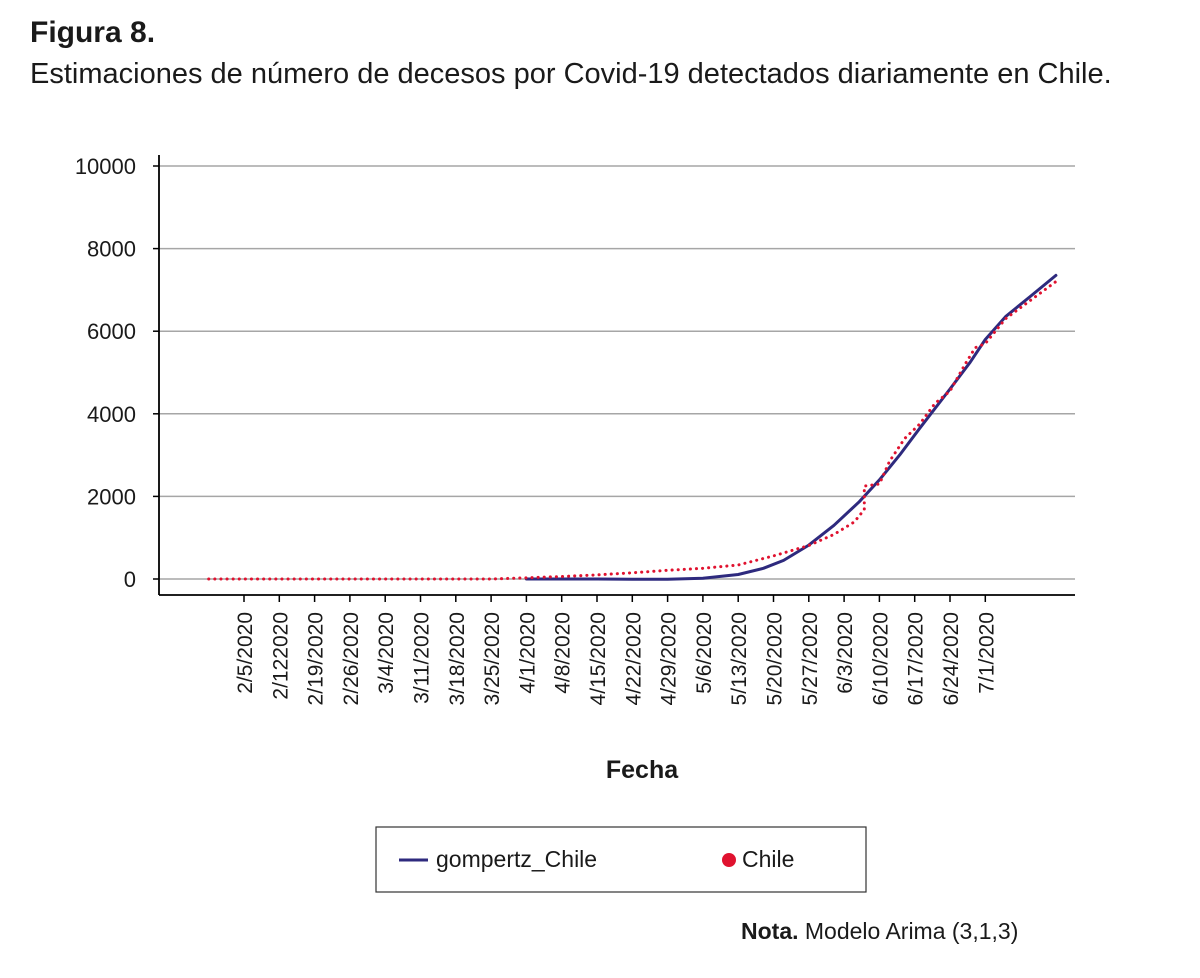 The image size is (1200, 978). Describe the element at coordinates (130, 579) in the screenshot. I see `y-tick-label: 0` at that location.